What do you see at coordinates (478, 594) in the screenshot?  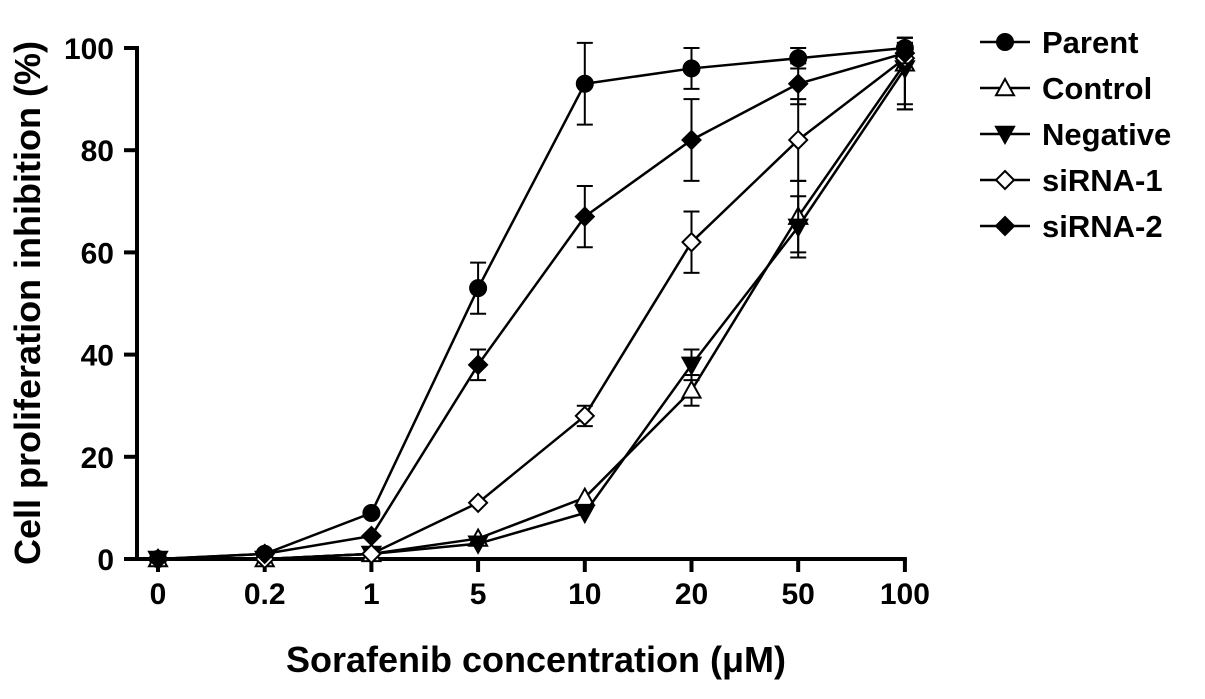 I see `x-tick-label: 5` at bounding box center [478, 594].